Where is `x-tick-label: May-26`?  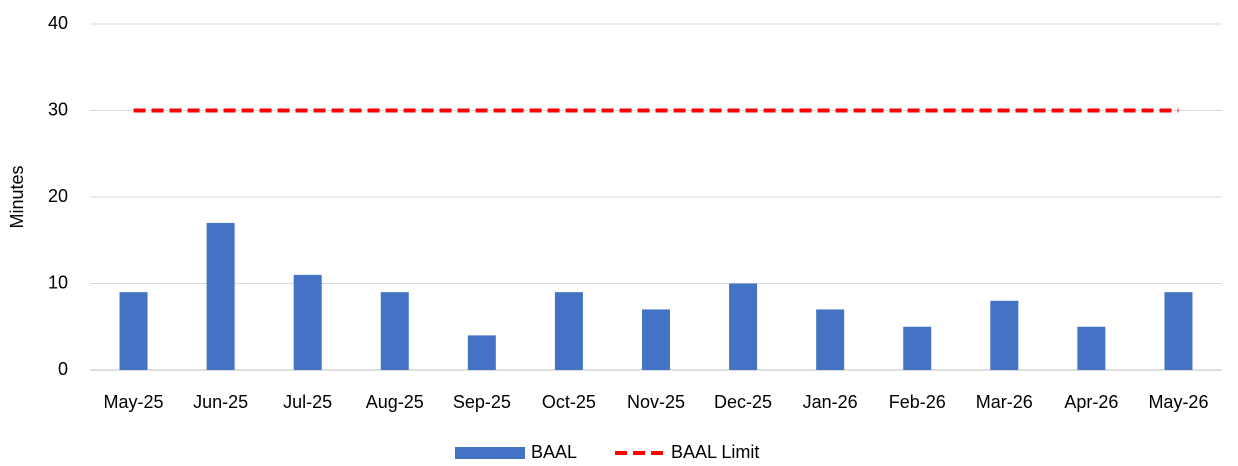 x-tick-label: May-26 is located at coordinates (1178, 402).